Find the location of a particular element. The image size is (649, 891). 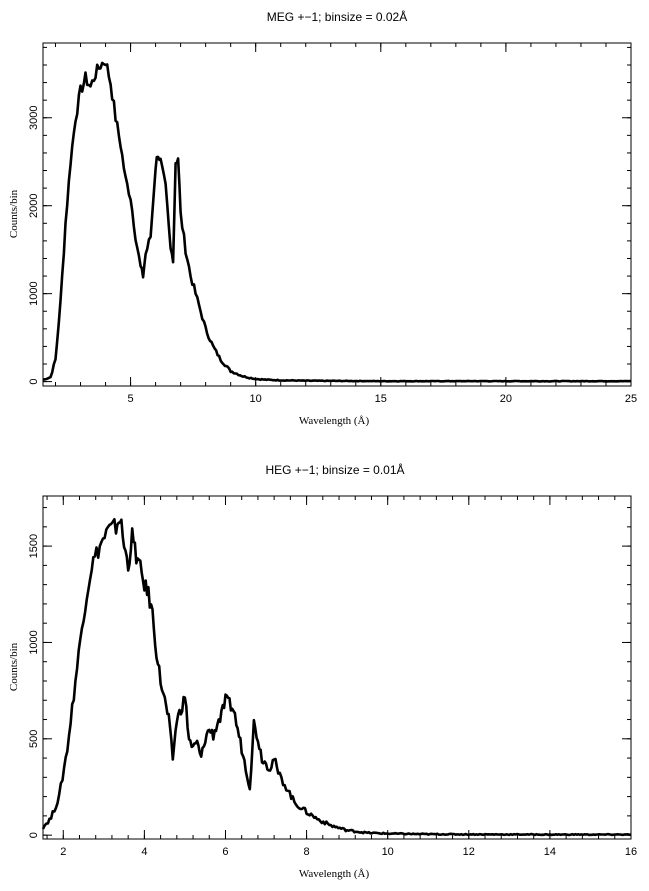

meg-x-tick-label: 25 is located at coordinates (631, 399).